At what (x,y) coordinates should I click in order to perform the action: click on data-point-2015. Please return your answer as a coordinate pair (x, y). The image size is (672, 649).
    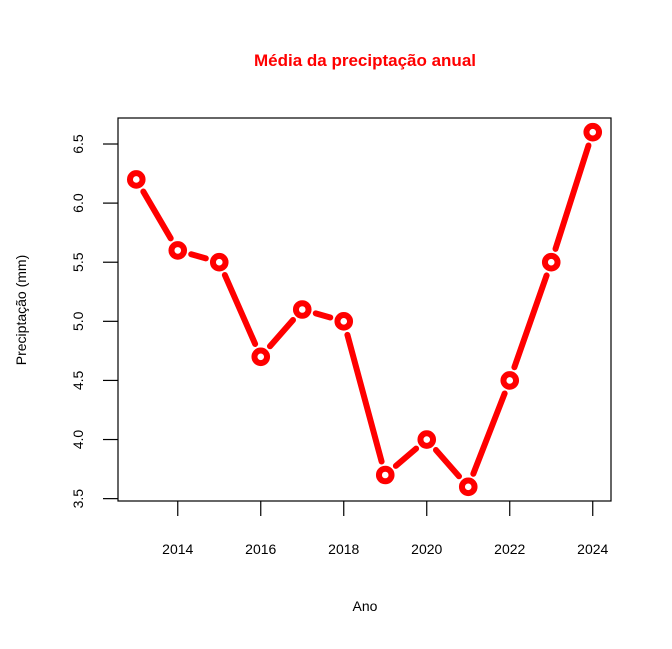
    Looking at the image, I should click on (219, 262).